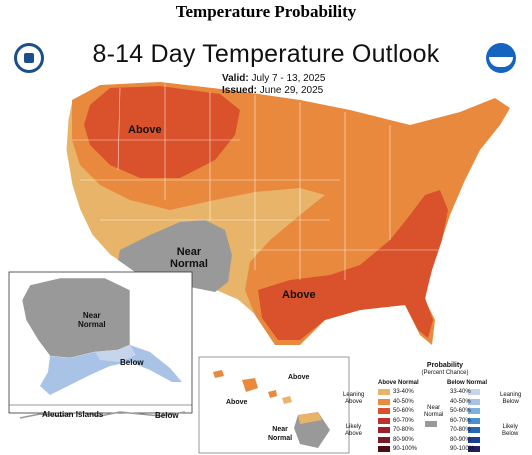 This screenshot has width=532, height=455. What do you see at coordinates (511, 398) in the screenshot?
I see `legend-leaning-below: Leaning Below` at bounding box center [511, 398].